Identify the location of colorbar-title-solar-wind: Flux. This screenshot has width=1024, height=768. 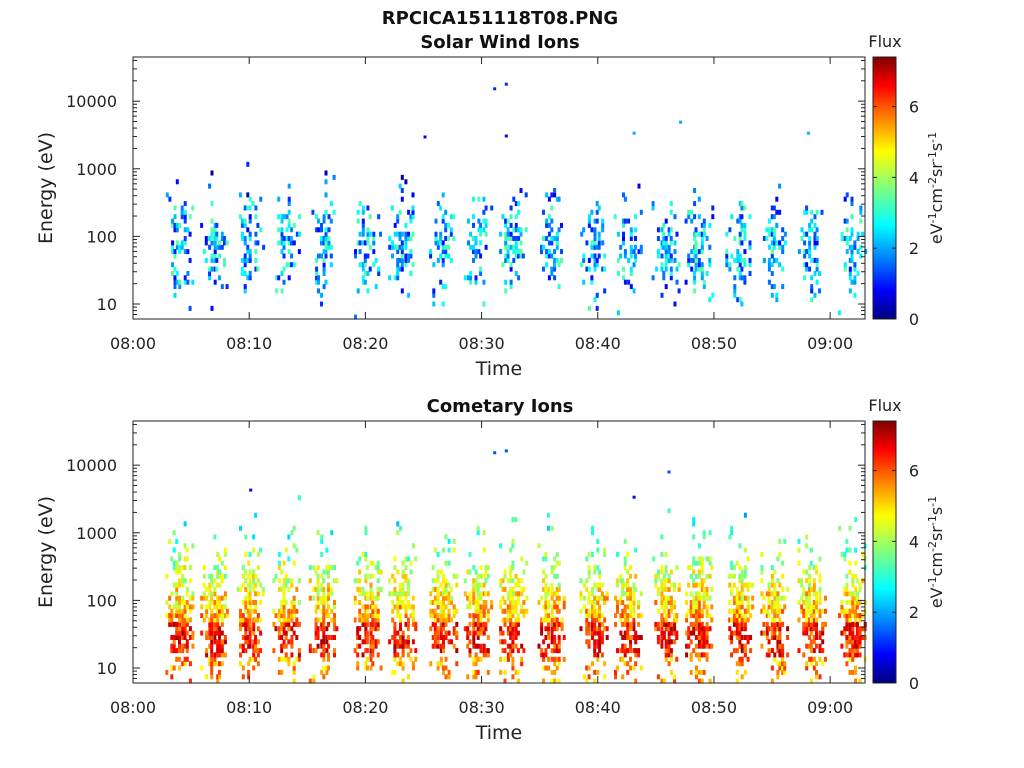
(884, 41).